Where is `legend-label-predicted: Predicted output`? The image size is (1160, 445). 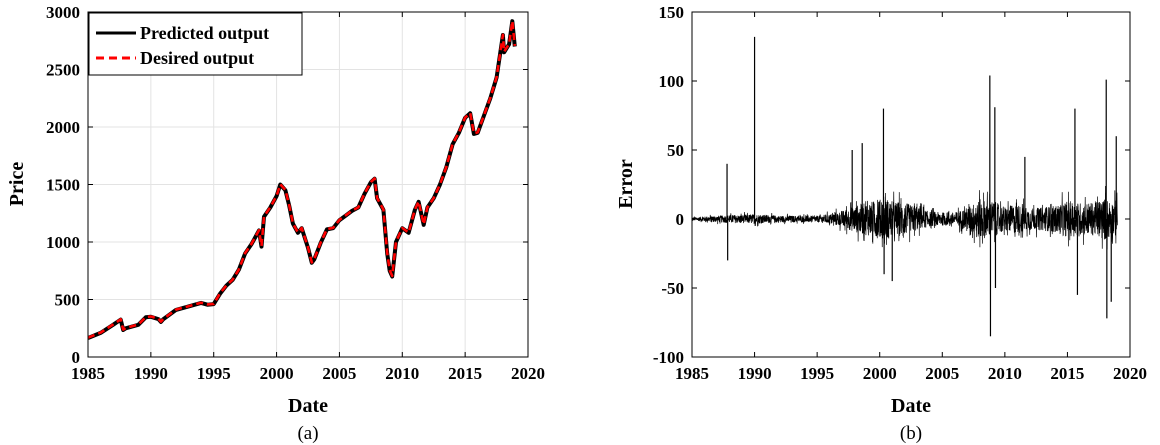
legend-label-predicted: Predicted output is located at coordinates (204, 33).